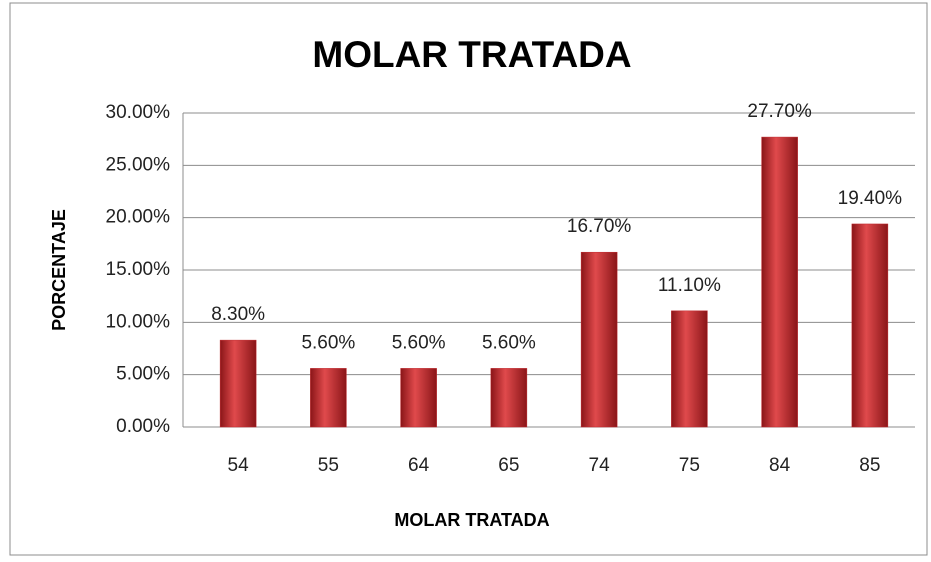 Image resolution: width=931 pixels, height=562 pixels. I want to click on y-axis-label: PORCENTAJE, so click(59, 270).